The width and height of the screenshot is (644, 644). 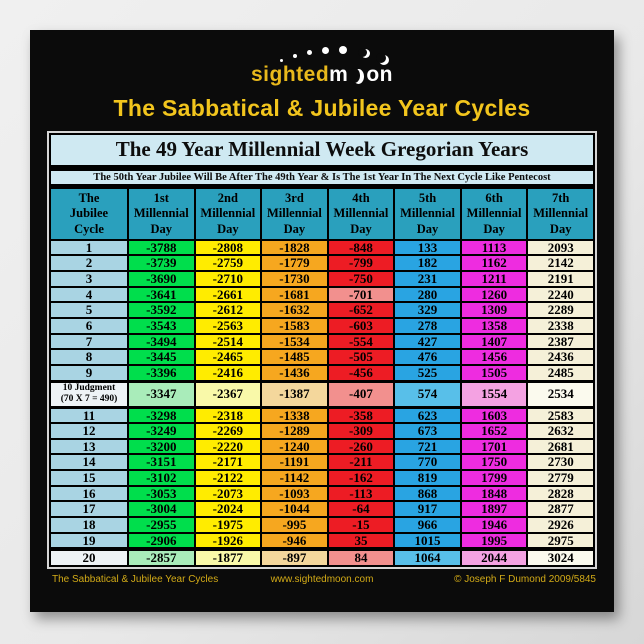 I want to click on year-cell: 673, so click(x=427, y=431).